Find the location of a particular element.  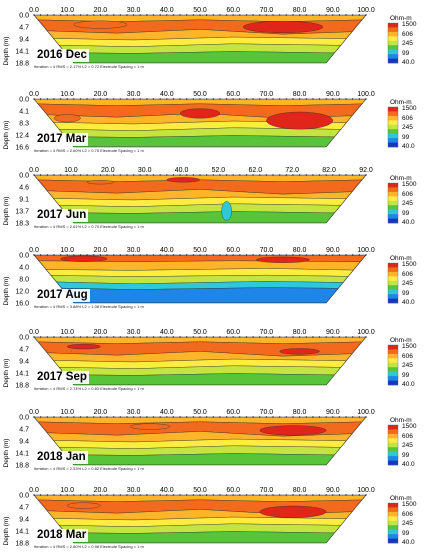

colorbar-tick-label: 99 is located at coordinates (406, 293).